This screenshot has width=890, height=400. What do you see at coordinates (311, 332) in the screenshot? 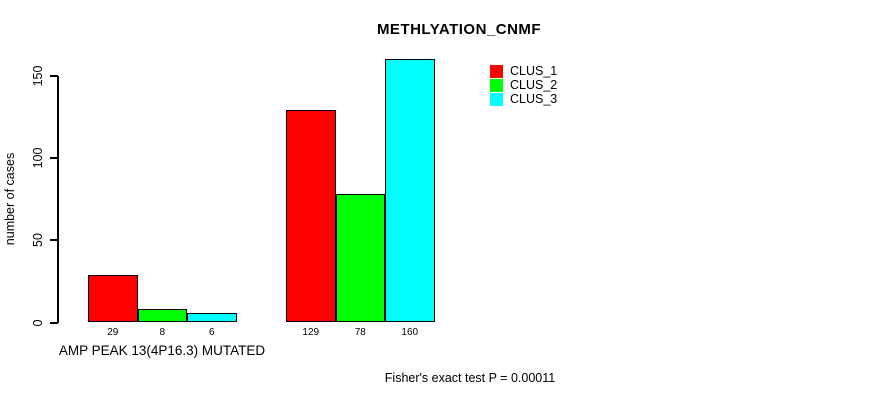
I see `bar-value-label: 129` at bounding box center [311, 332].